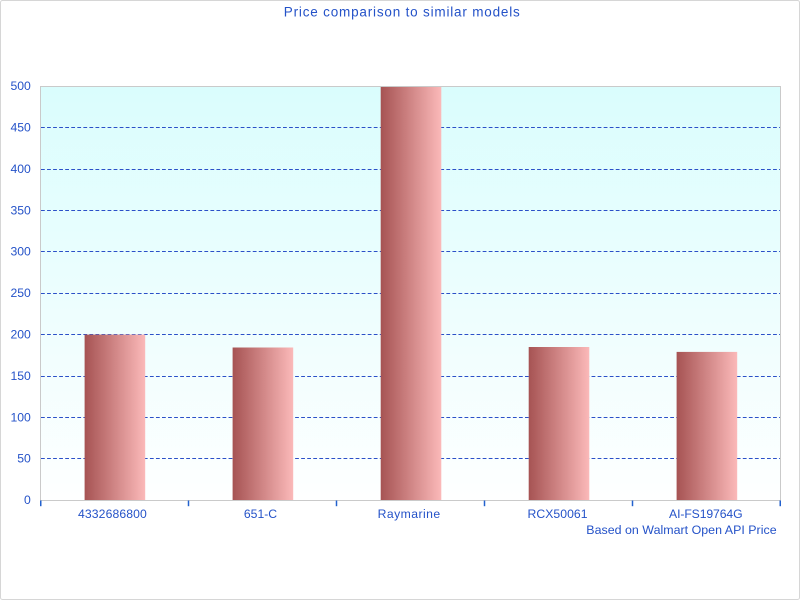  Describe the element at coordinates (558, 514) in the screenshot. I see `svg-text: RCX50061` at that location.